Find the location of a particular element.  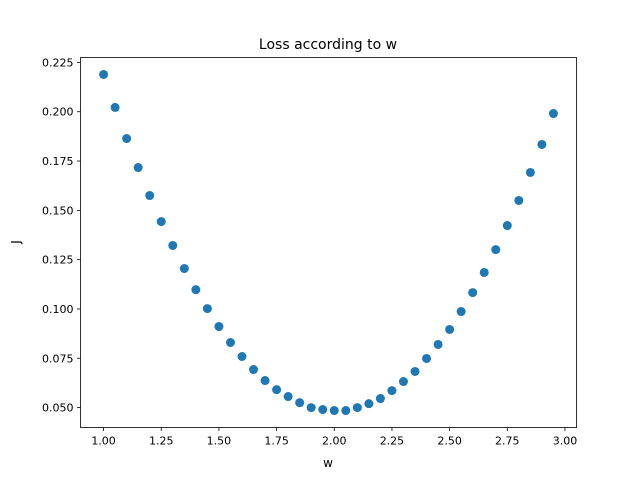

y-tick-label: 0.125 is located at coordinates (58, 260).